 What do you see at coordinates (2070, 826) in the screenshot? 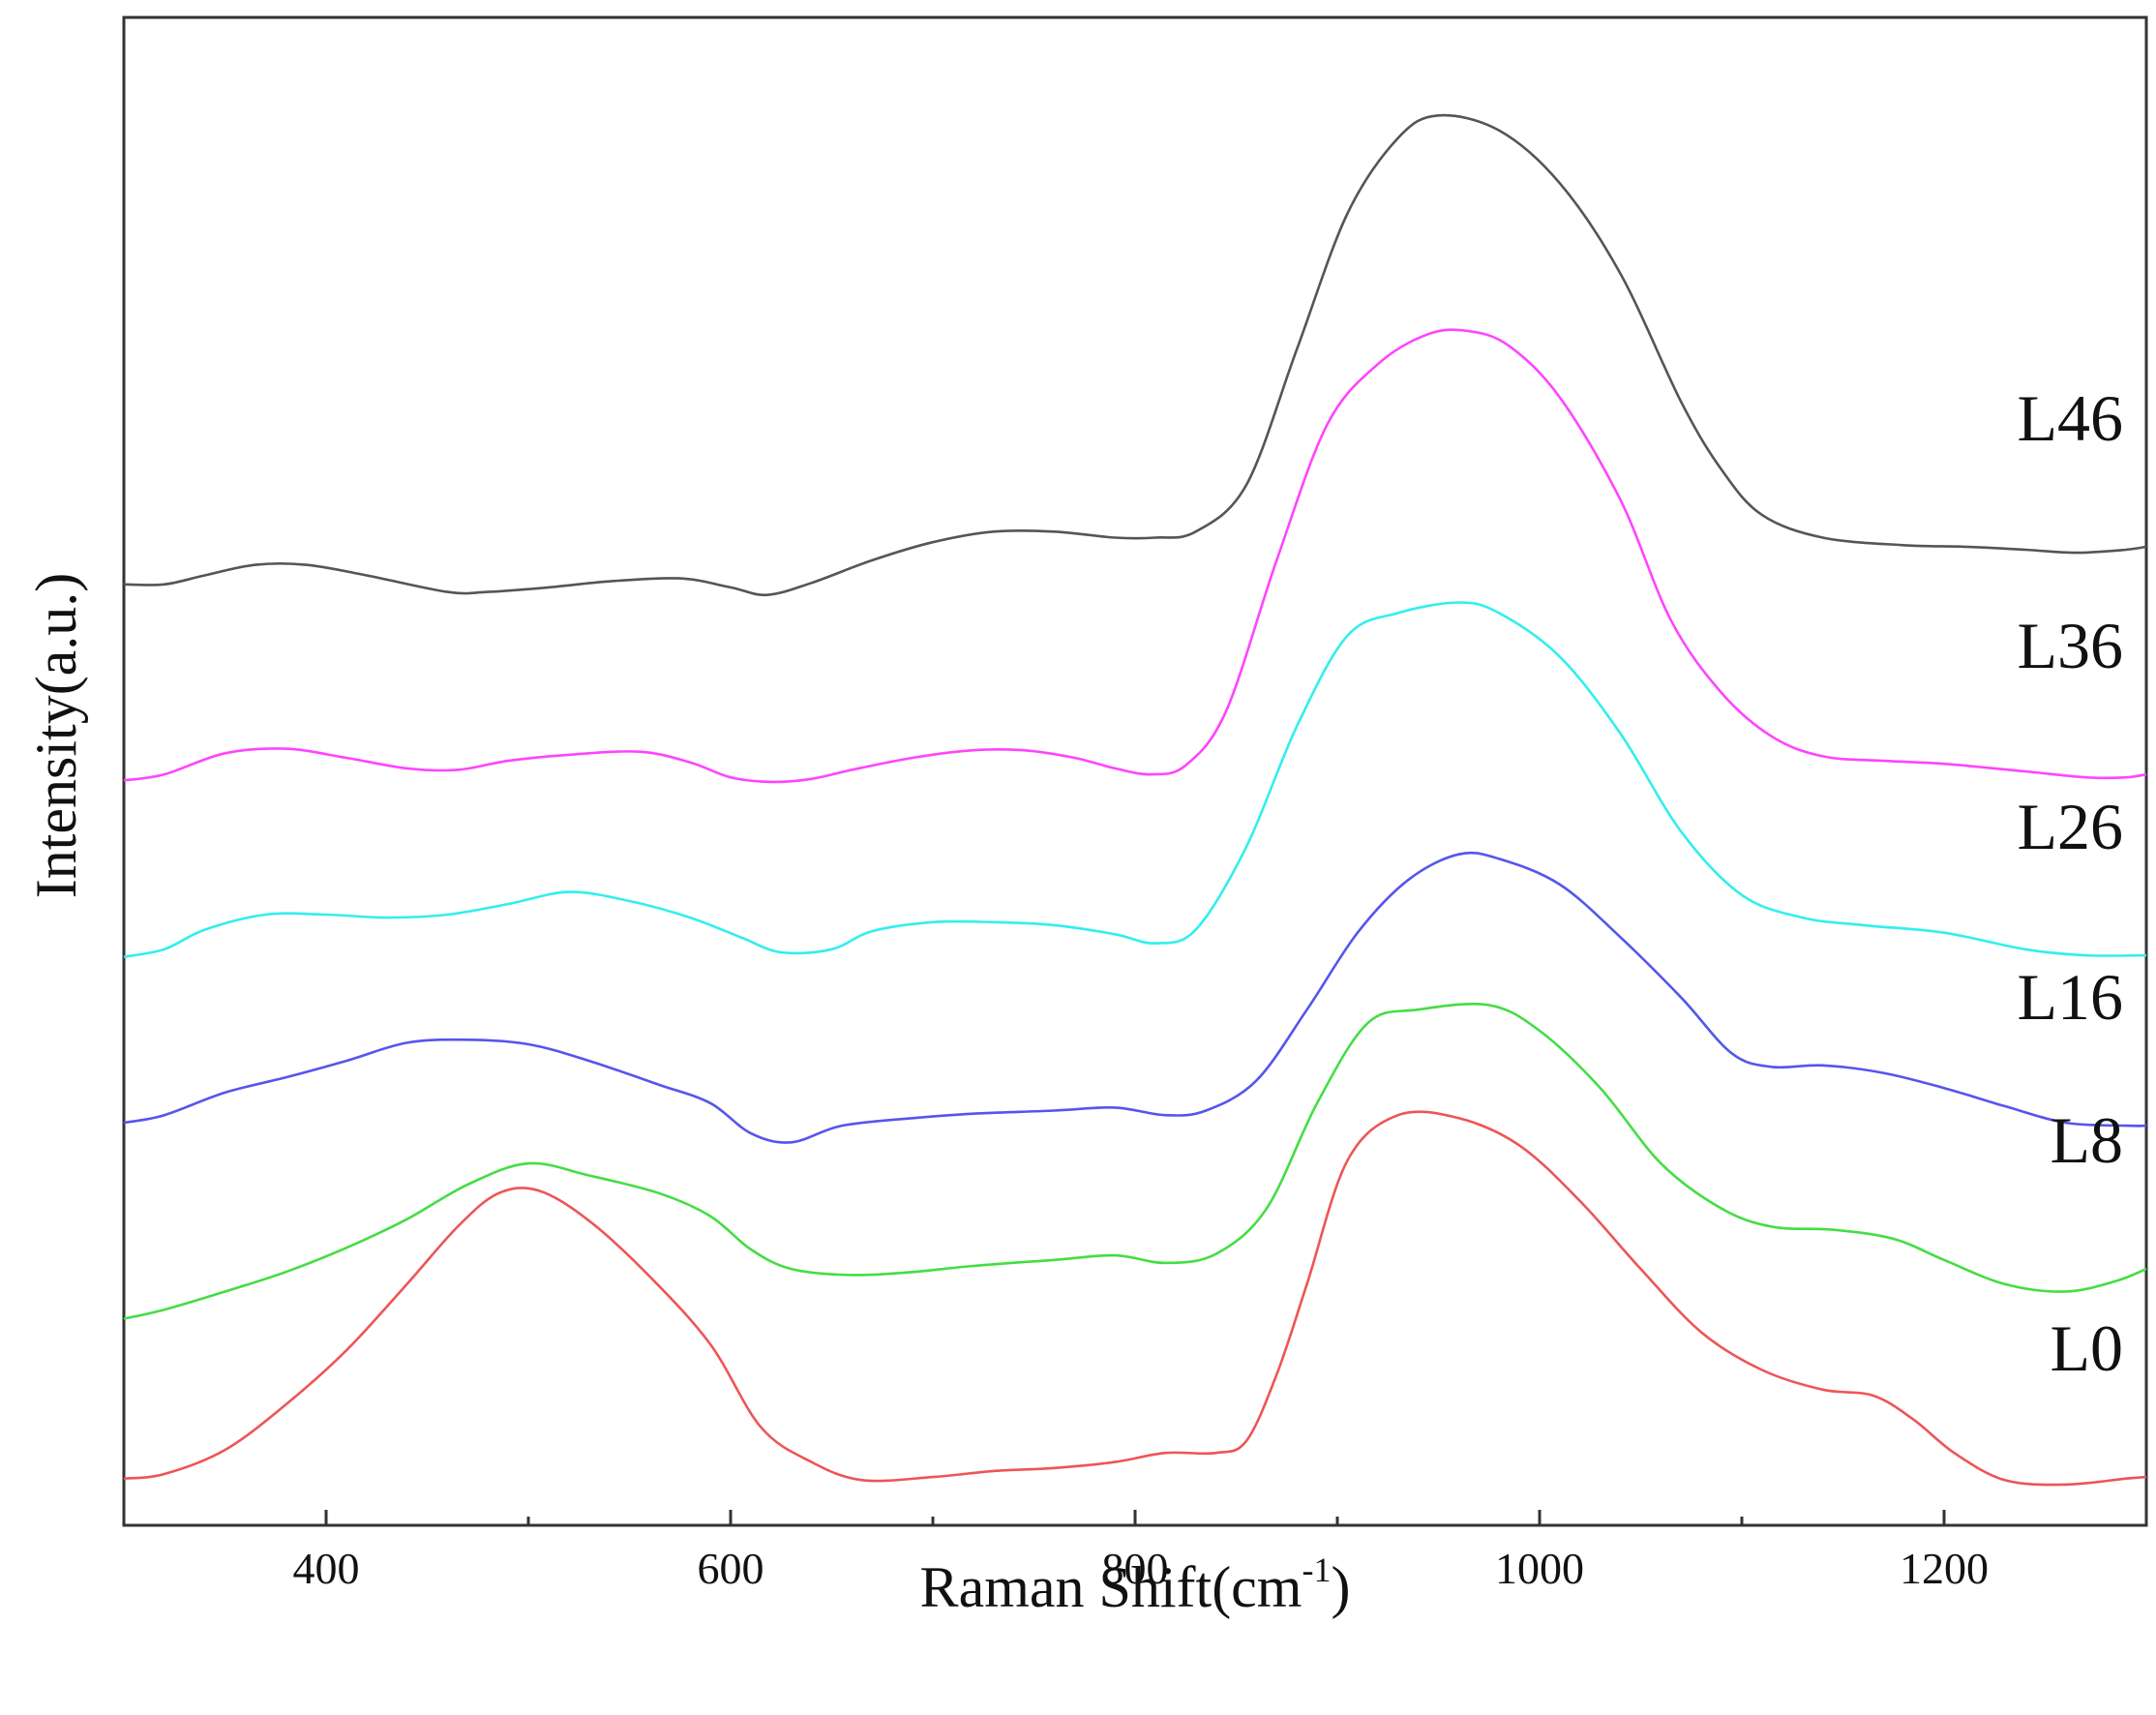
I see `series-label-l26: L26` at bounding box center [2070, 826].